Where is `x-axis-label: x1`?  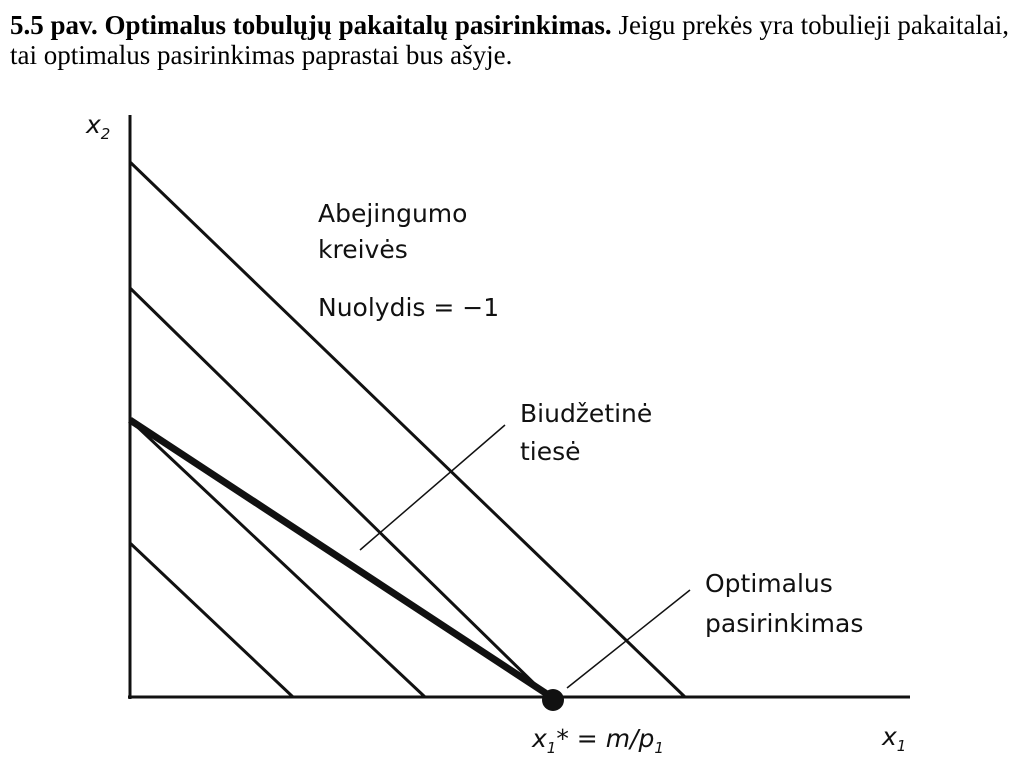
x-axis-label: x1 is located at coordinates (893, 738).